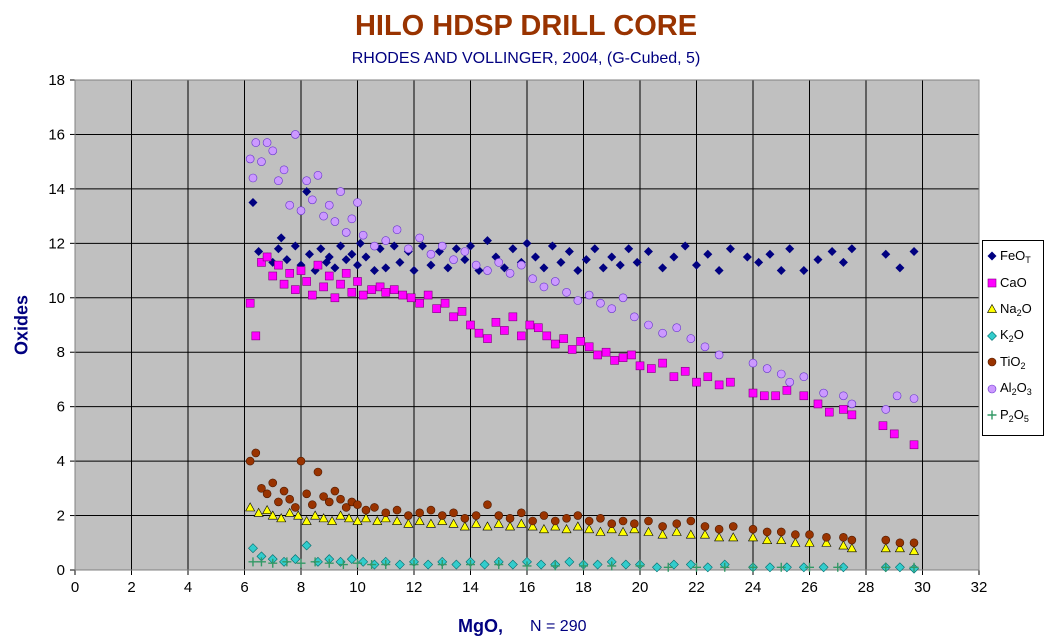 This screenshot has width=1052, height=638. I want to click on x-tick-label: 24, so click(753, 587).